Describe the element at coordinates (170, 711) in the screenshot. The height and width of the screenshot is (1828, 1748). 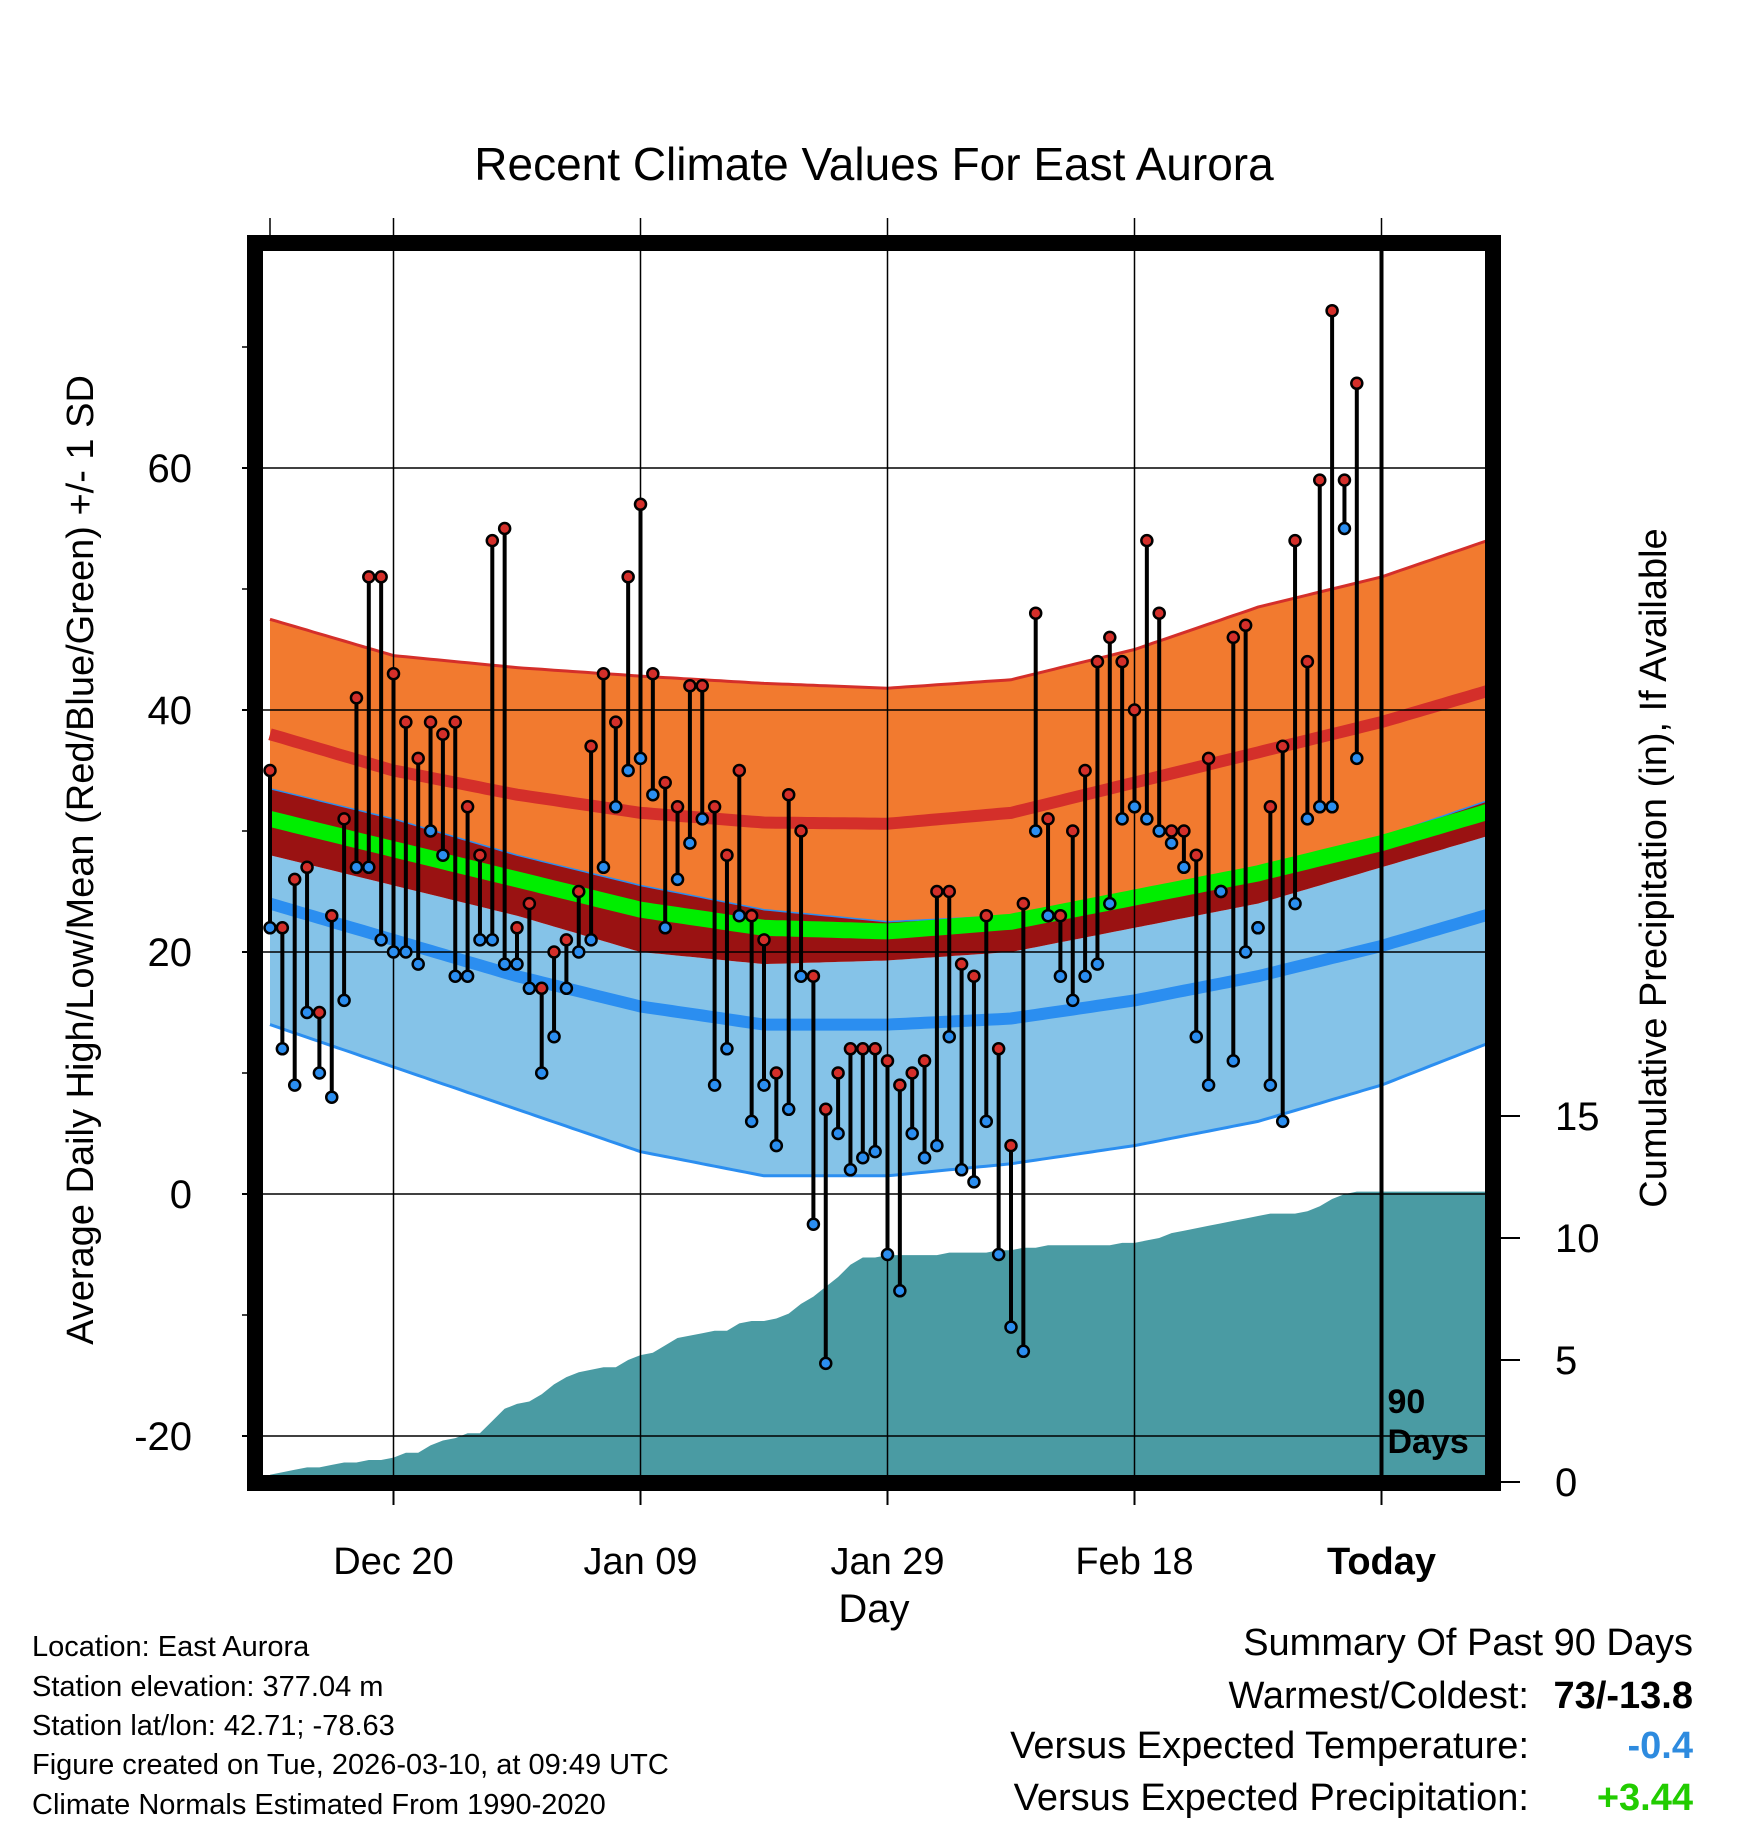
I see `y-tick-label: 40` at that location.